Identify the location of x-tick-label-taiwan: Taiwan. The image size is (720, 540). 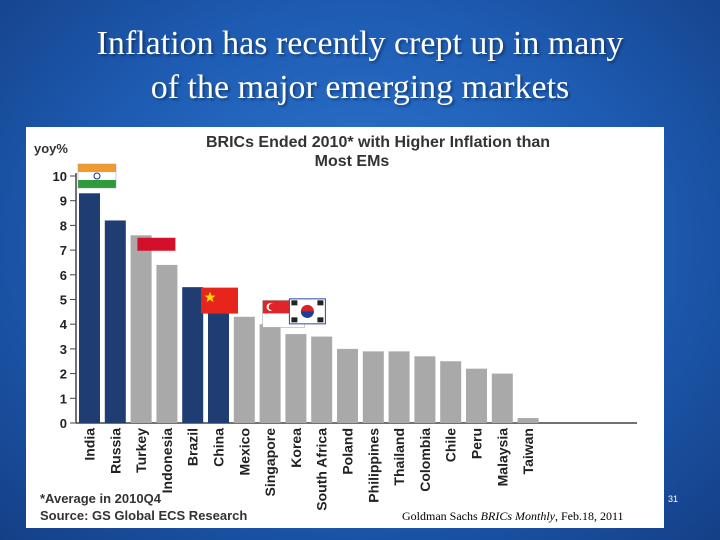
(528, 451).